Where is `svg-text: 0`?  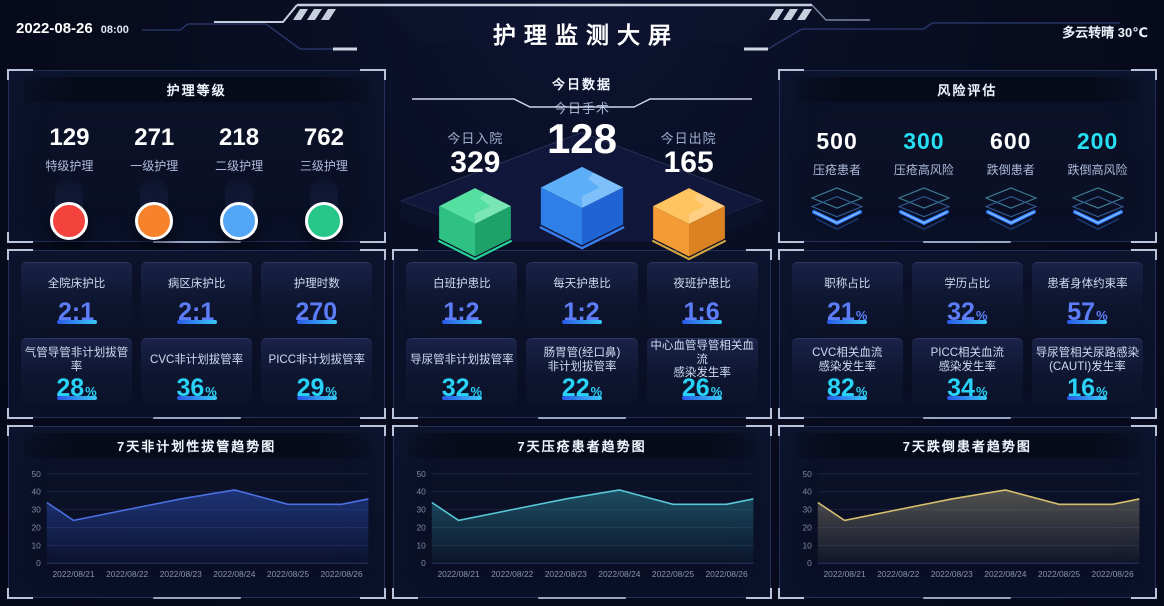 svg-text: 0 is located at coordinates (38, 563).